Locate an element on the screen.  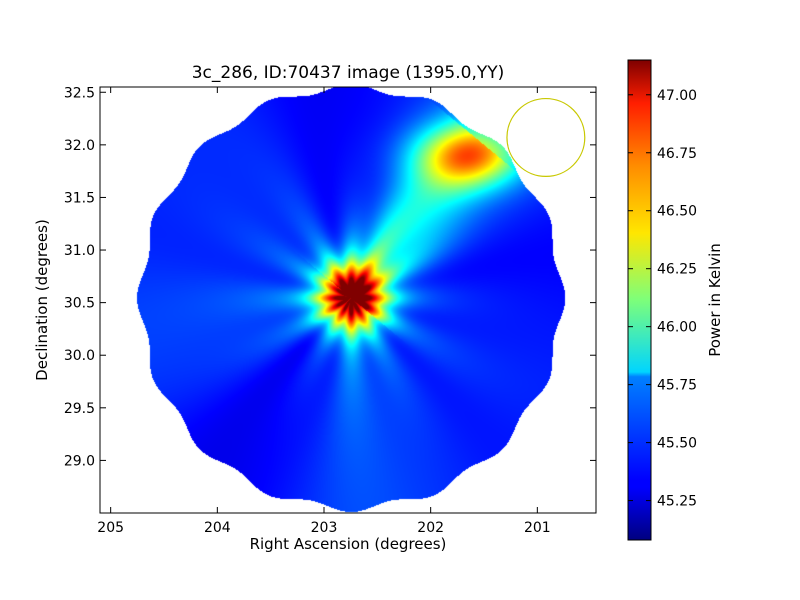
y-tick-label: 30.5 is located at coordinates (79, 304).